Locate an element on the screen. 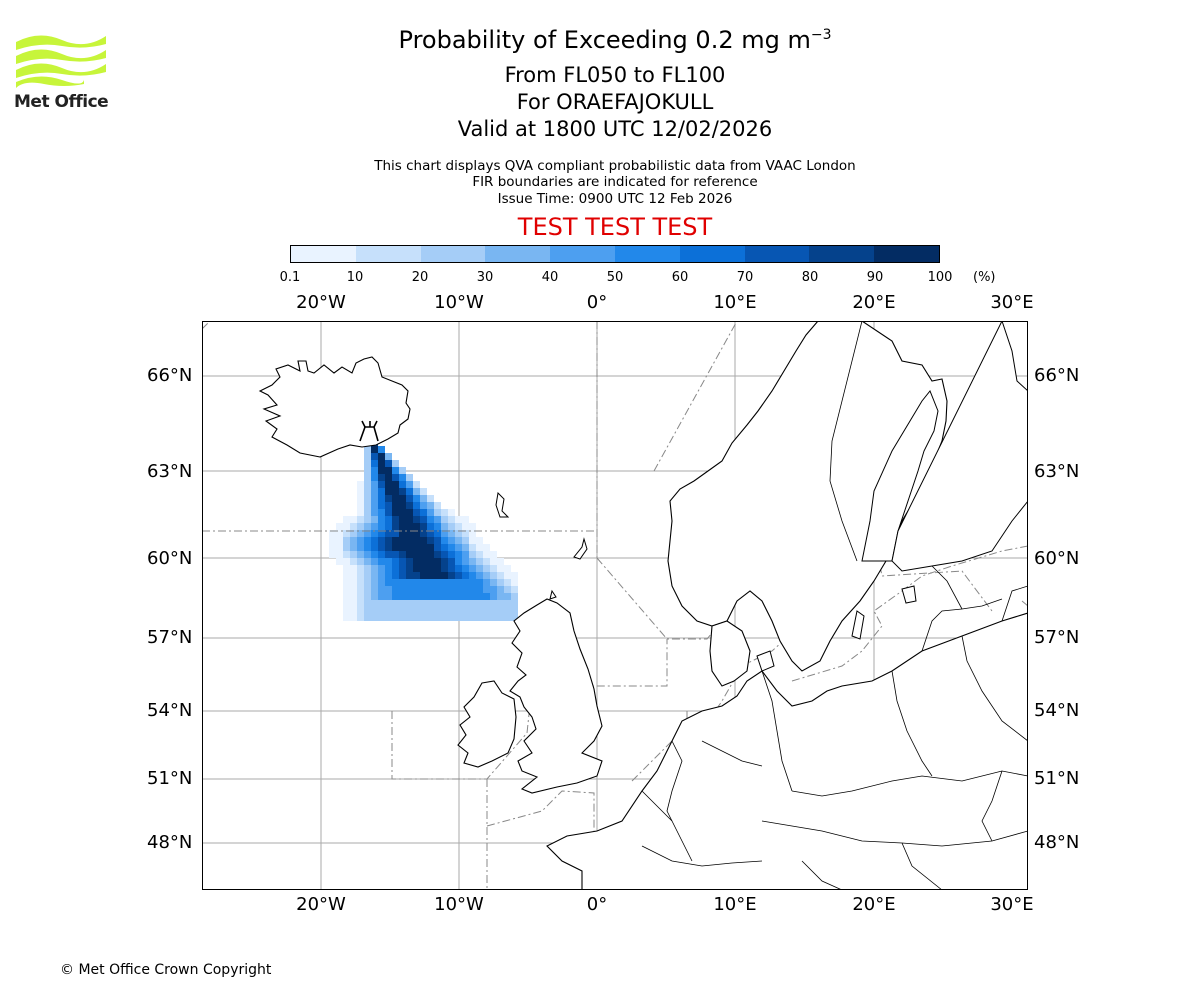 Image resolution: width=1200 pixels, height=1000 pixels. longitude-label: 20°W is located at coordinates (321, 904).